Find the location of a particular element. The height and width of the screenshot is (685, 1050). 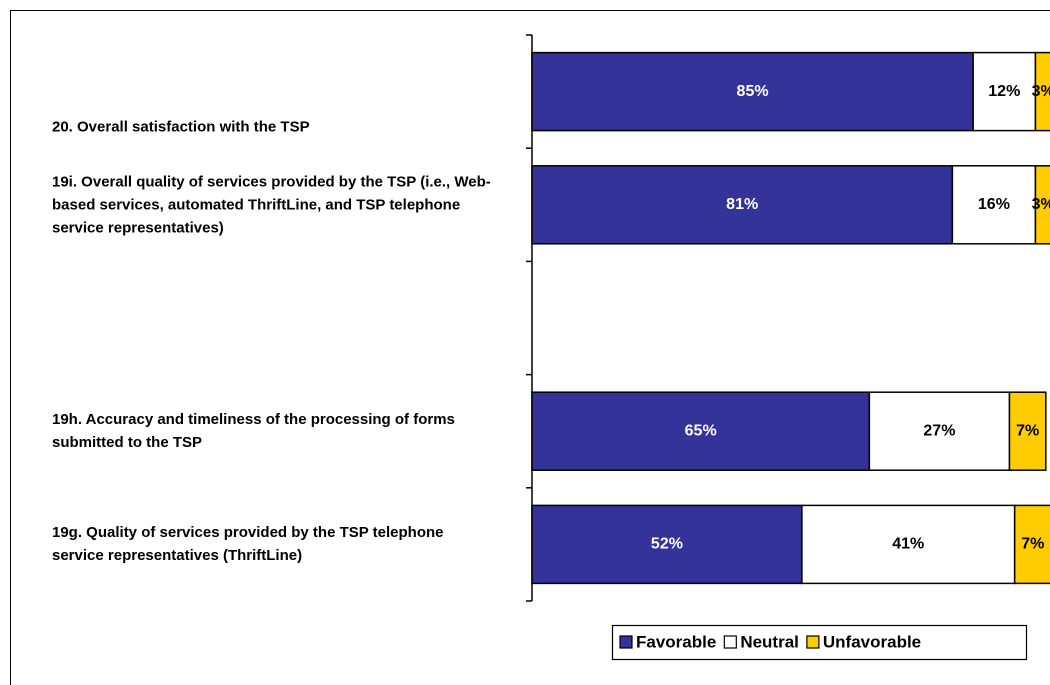

value-label: 81% is located at coordinates (742, 204).